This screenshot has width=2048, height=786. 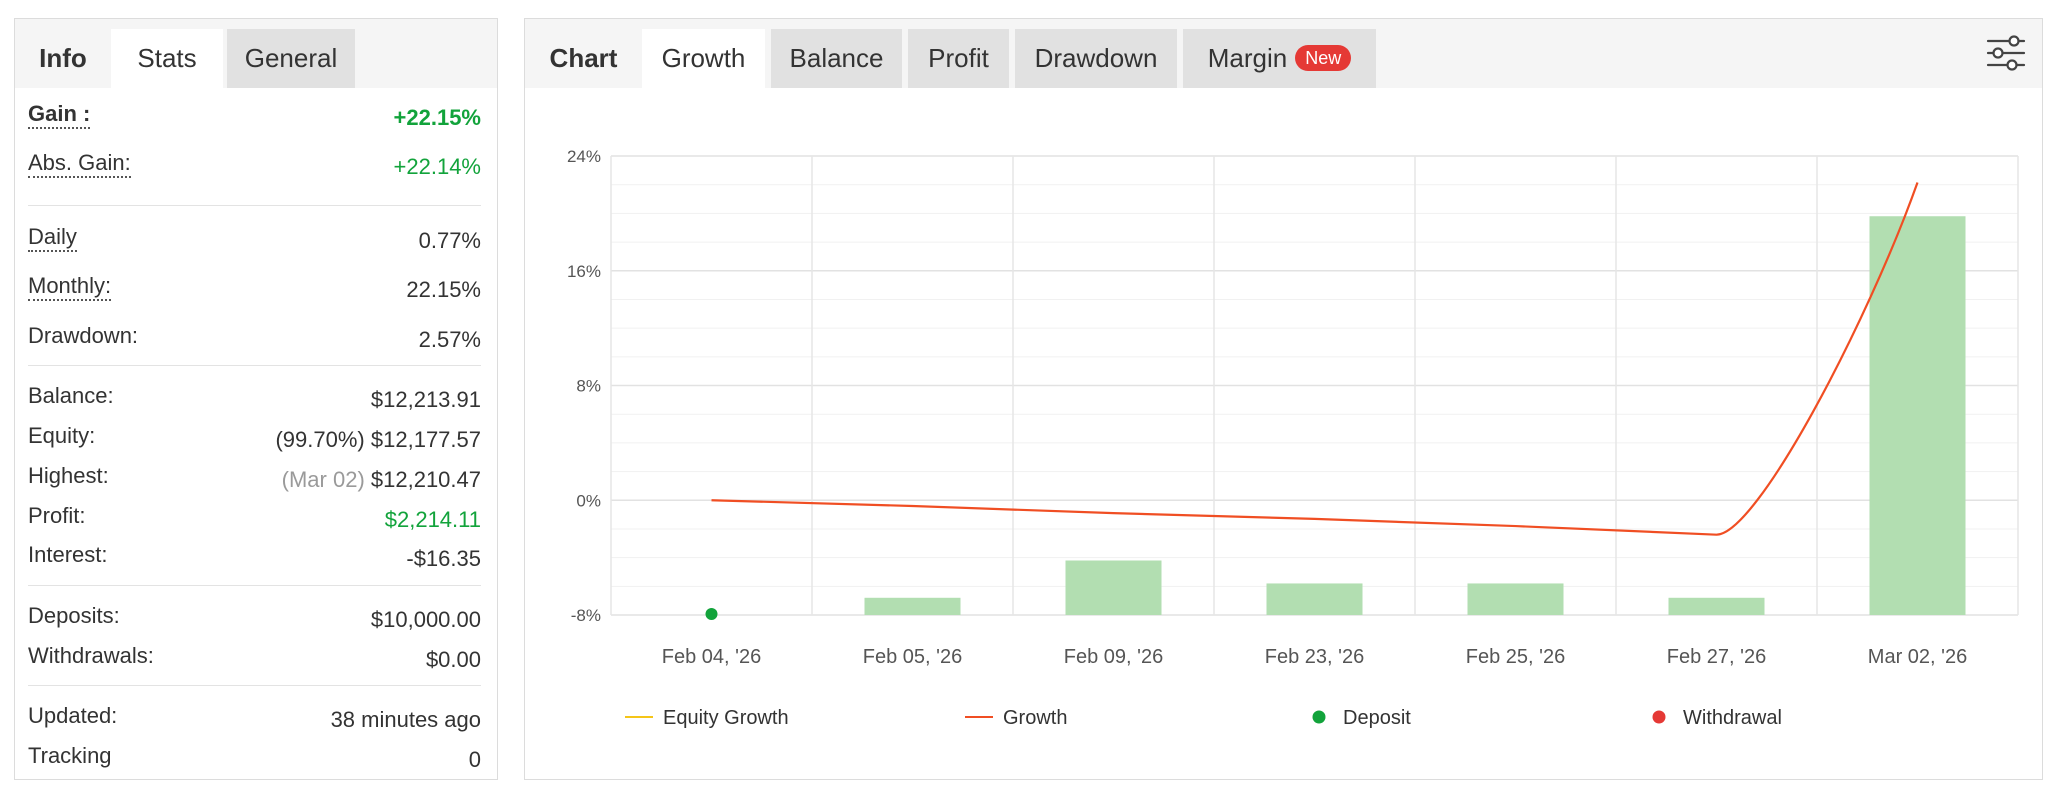 I want to click on interest-value: -$16.35, so click(x=443, y=558).